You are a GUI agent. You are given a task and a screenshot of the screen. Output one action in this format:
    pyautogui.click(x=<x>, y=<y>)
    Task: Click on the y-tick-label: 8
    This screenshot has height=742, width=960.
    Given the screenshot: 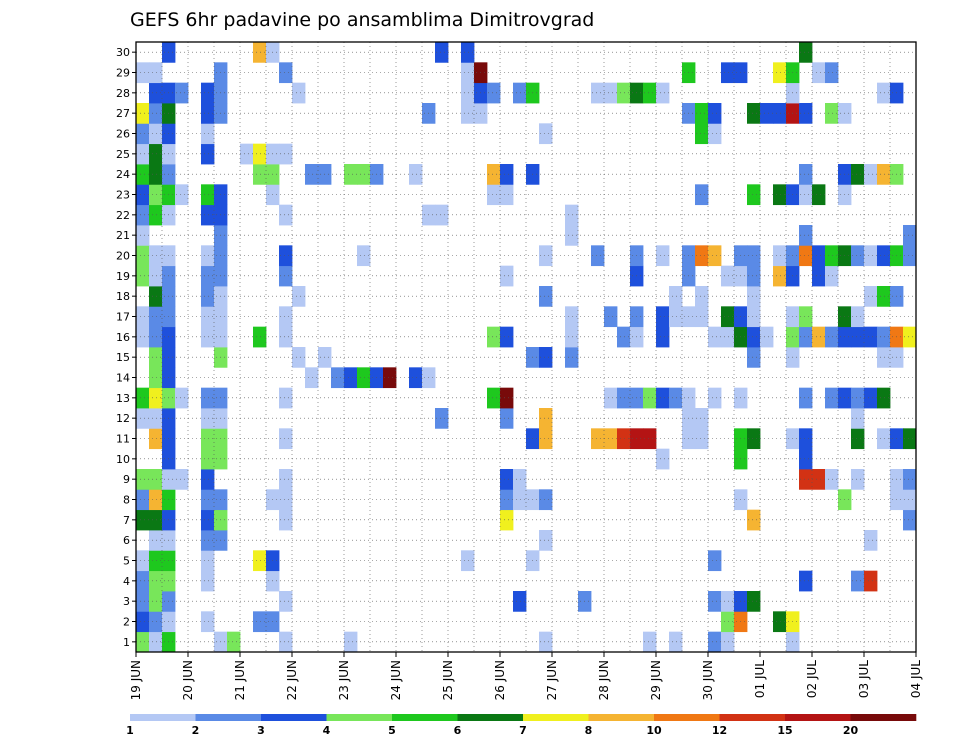 What is the action you would take?
    pyautogui.click(x=126, y=500)
    